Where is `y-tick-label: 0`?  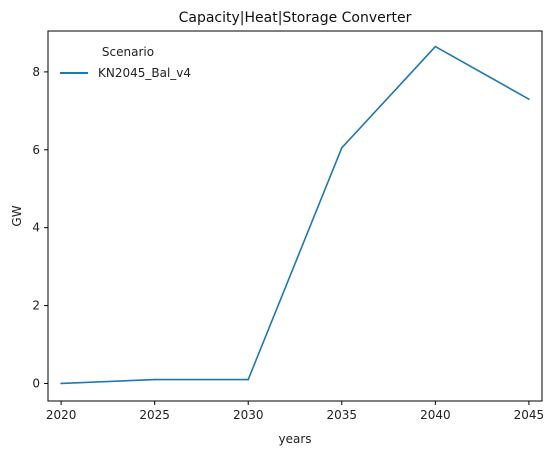 y-tick-label: 0 is located at coordinates (36, 383).